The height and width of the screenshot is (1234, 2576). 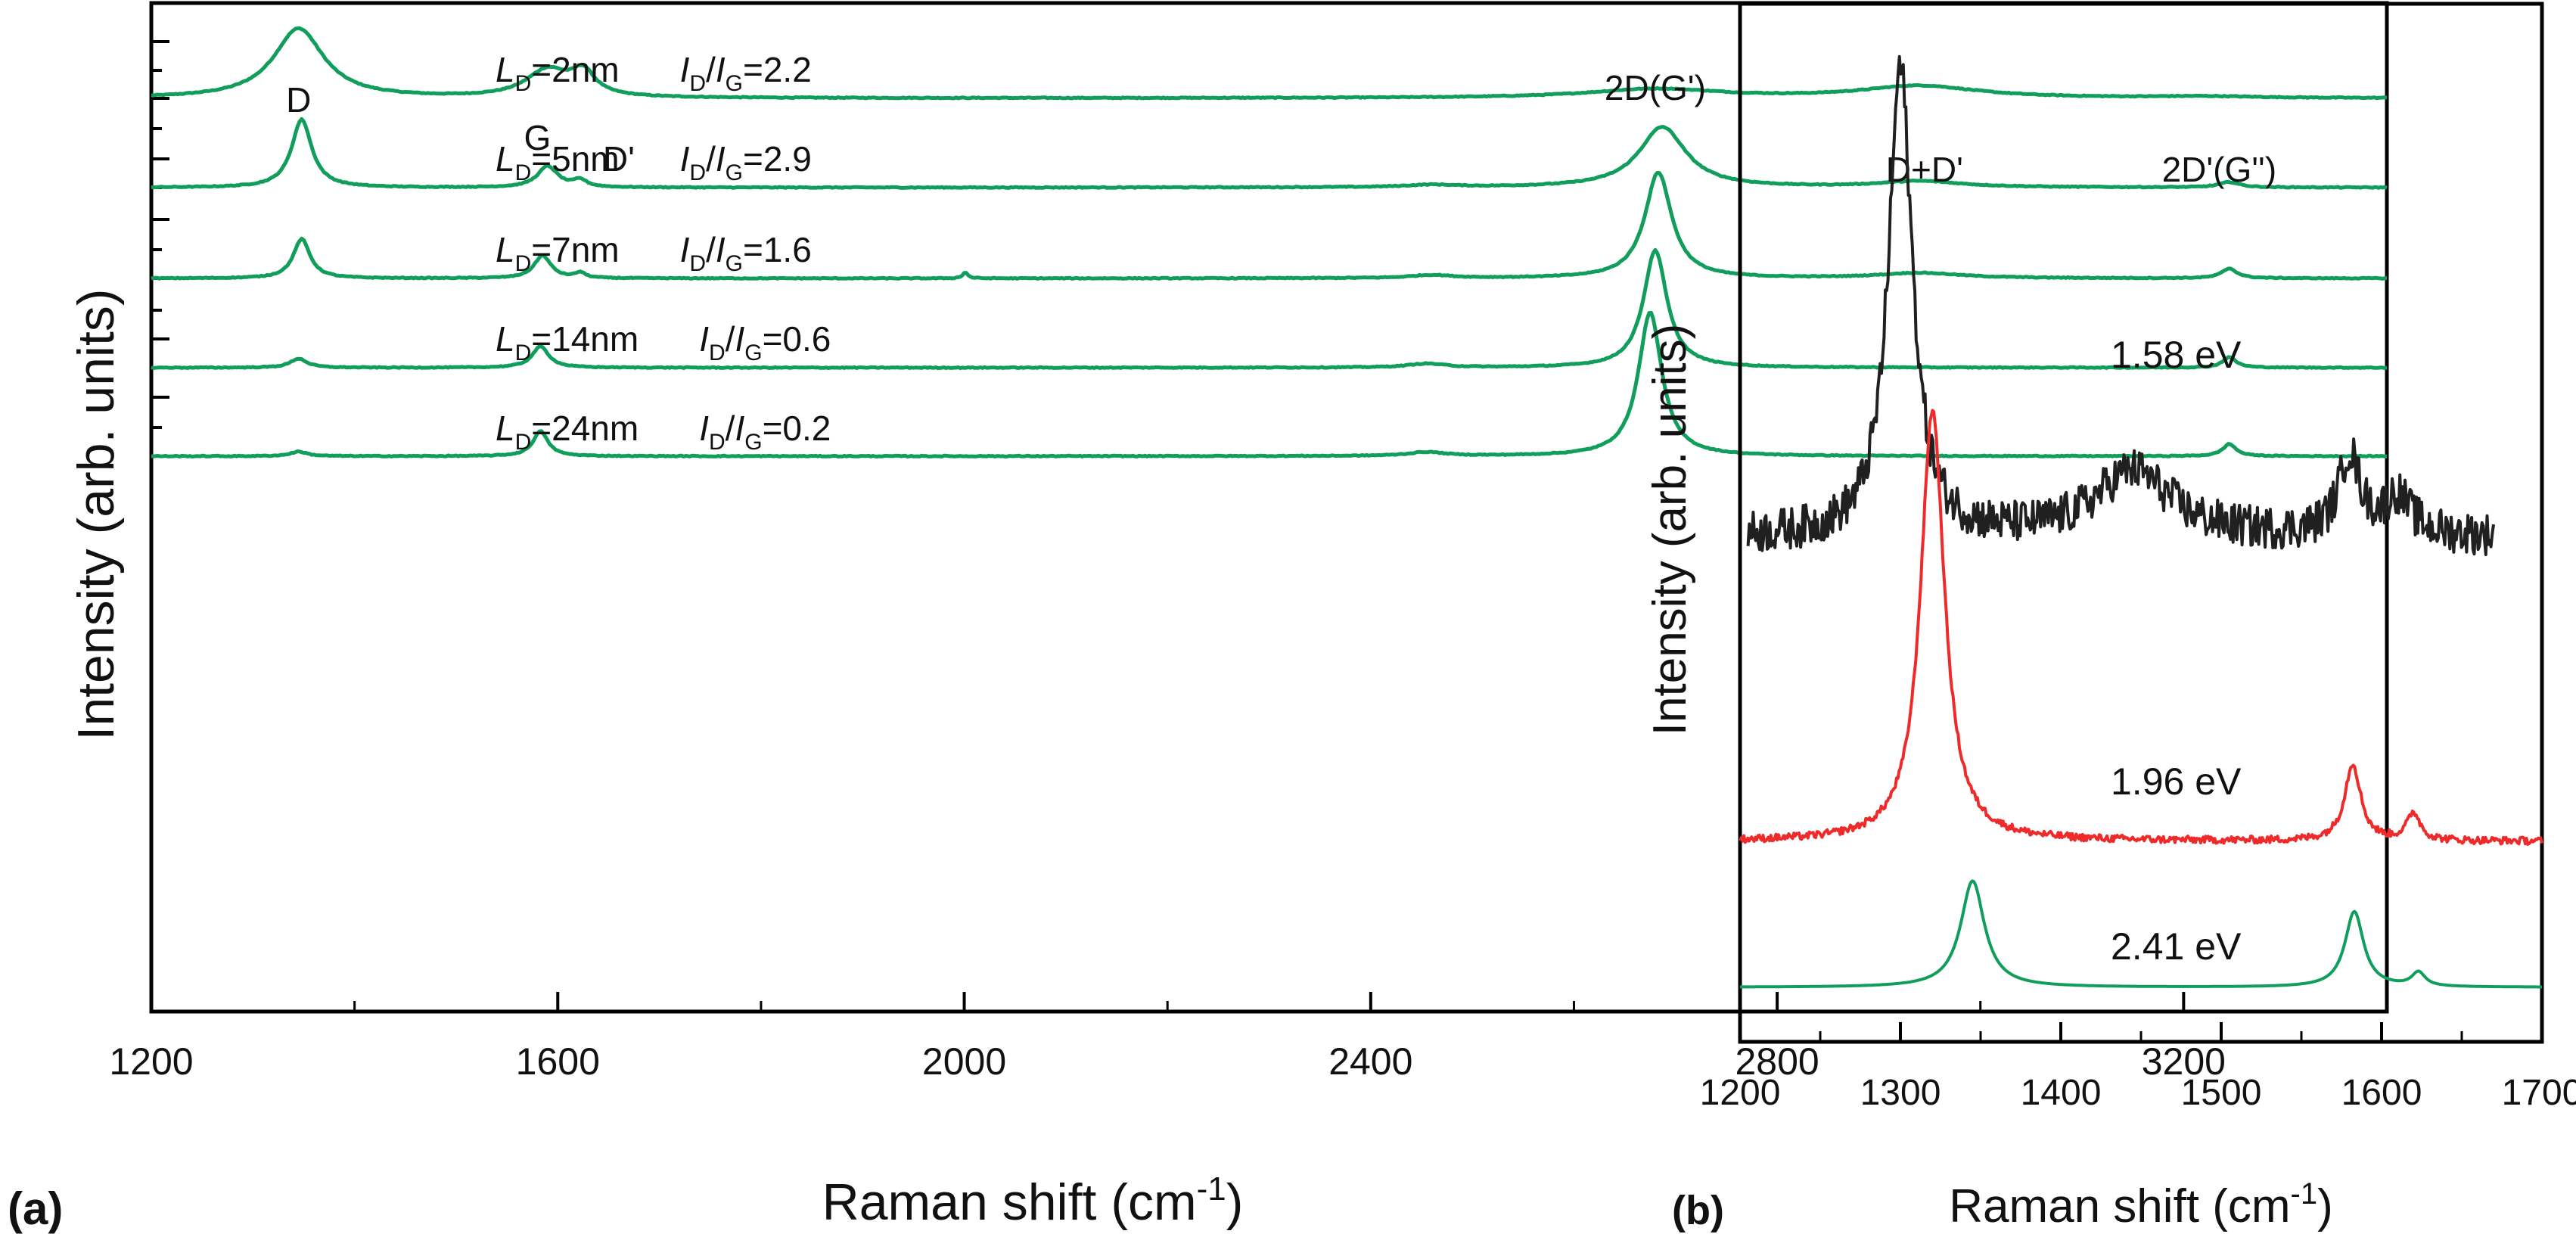 I want to click on b-series-label-1: 1.58 eV, so click(x=2176, y=355).